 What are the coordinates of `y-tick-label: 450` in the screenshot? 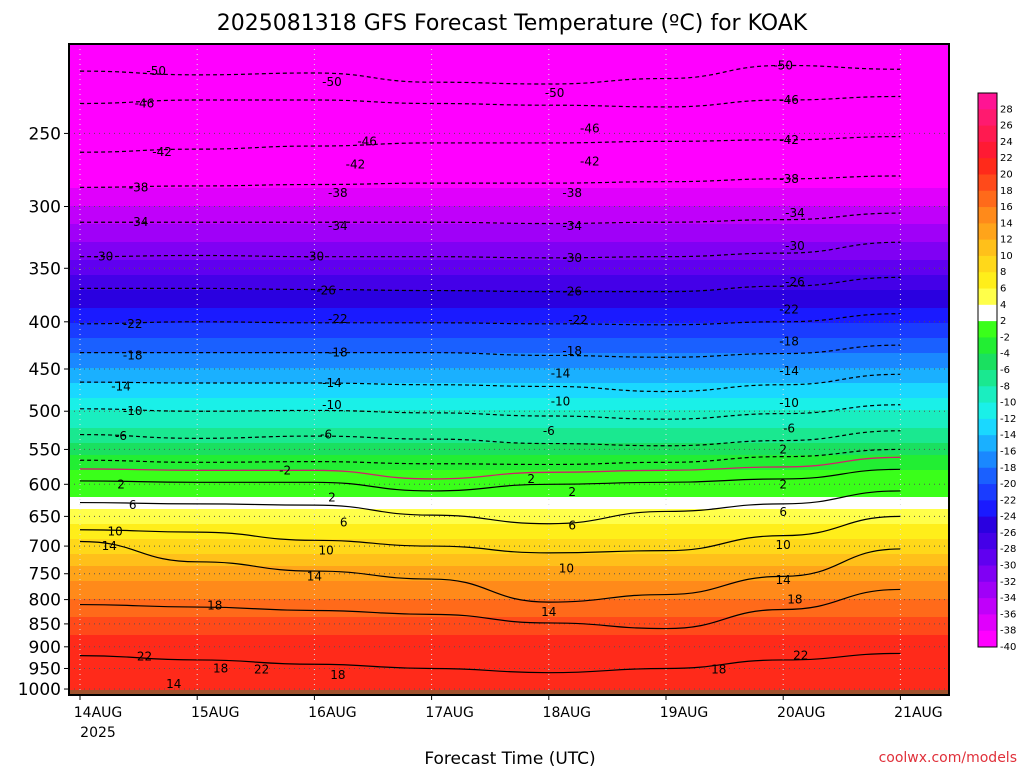 It's located at (45, 370).